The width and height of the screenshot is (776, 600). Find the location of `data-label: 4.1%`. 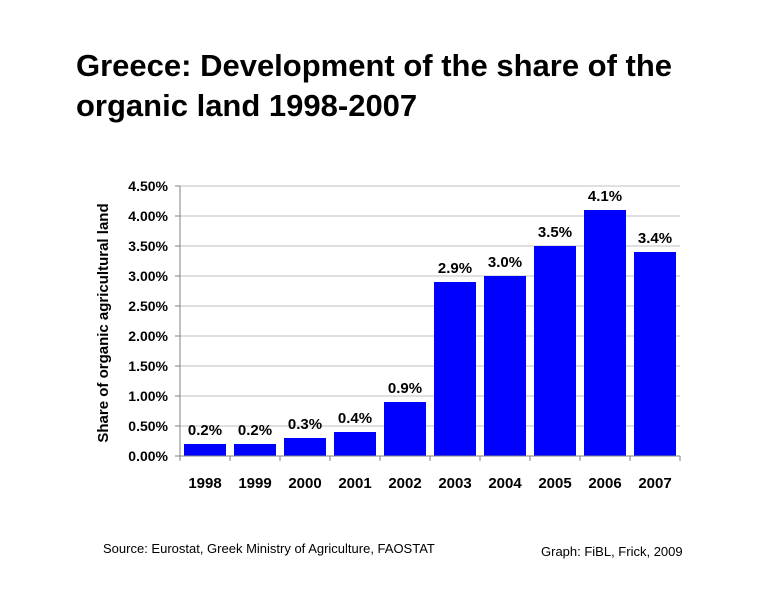

data-label: 4.1% is located at coordinates (605, 196).